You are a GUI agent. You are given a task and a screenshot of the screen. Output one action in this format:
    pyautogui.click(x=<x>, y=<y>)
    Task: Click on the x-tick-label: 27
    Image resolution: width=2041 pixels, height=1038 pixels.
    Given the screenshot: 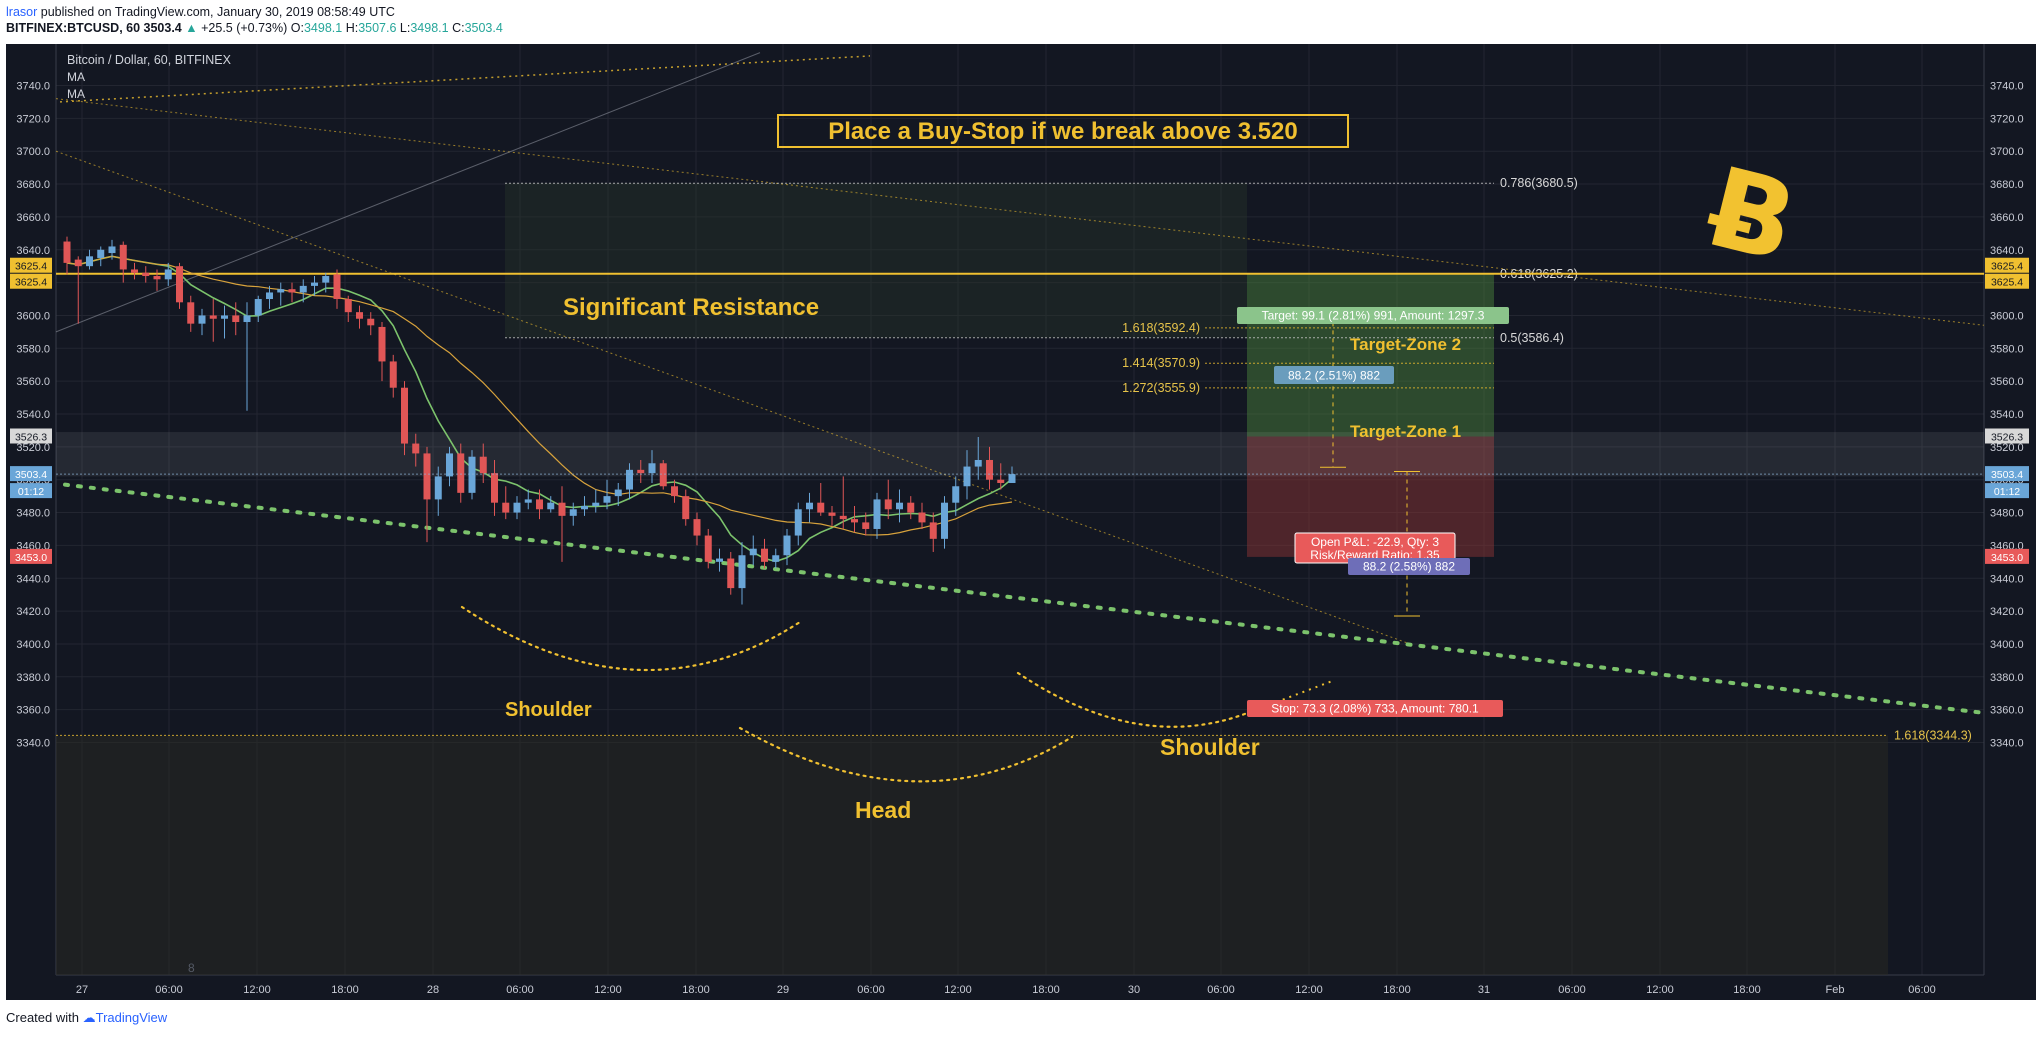 What is the action you would take?
    pyautogui.click(x=82, y=990)
    